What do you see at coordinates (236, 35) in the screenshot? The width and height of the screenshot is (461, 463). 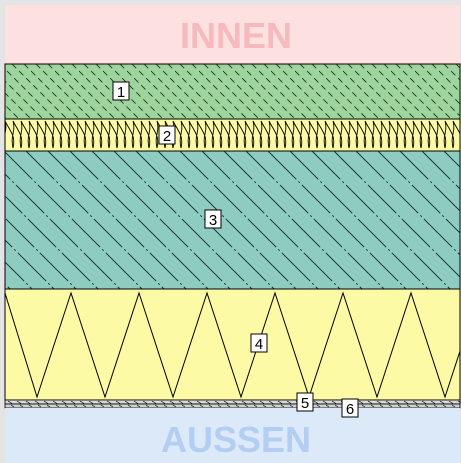 I see `inside-label: INNEN` at bounding box center [236, 35].